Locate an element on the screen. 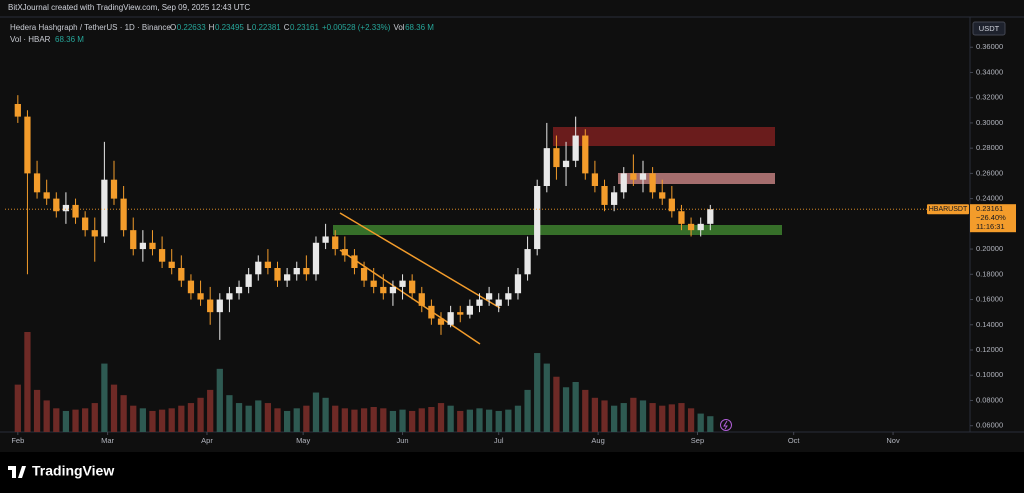  y-tick-label: 0.16000 is located at coordinates (989, 299).